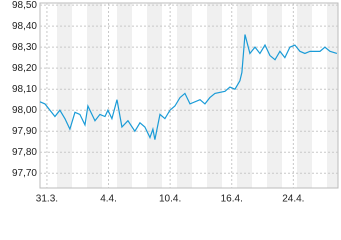 This screenshot has width=341, height=240. Describe the element at coordinates (24, 26) in the screenshot. I see `y-tick-label: 98,40` at that location.